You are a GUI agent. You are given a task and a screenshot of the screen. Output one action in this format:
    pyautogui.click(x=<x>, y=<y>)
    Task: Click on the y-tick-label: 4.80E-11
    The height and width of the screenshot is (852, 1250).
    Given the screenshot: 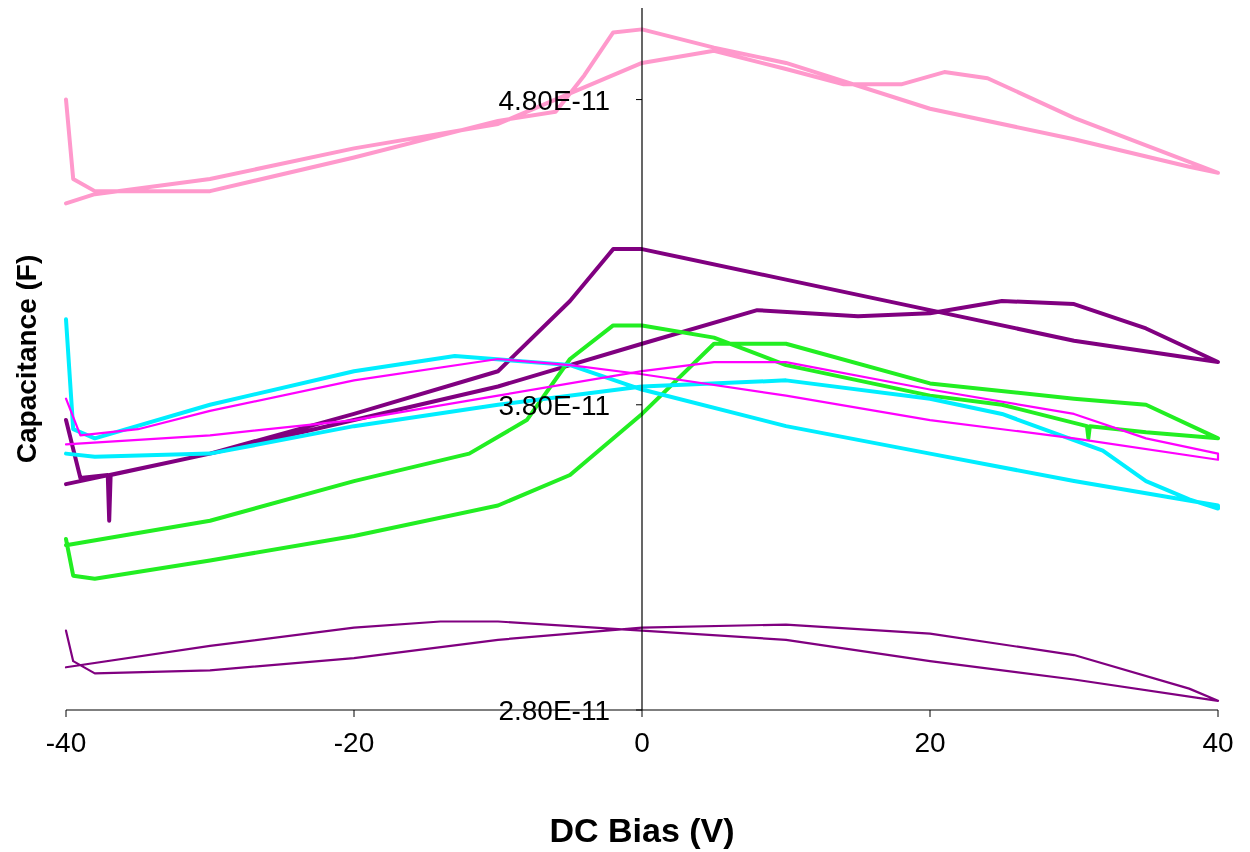 What is the action you would take?
    pyautogui.click(x=554, y=100)
    